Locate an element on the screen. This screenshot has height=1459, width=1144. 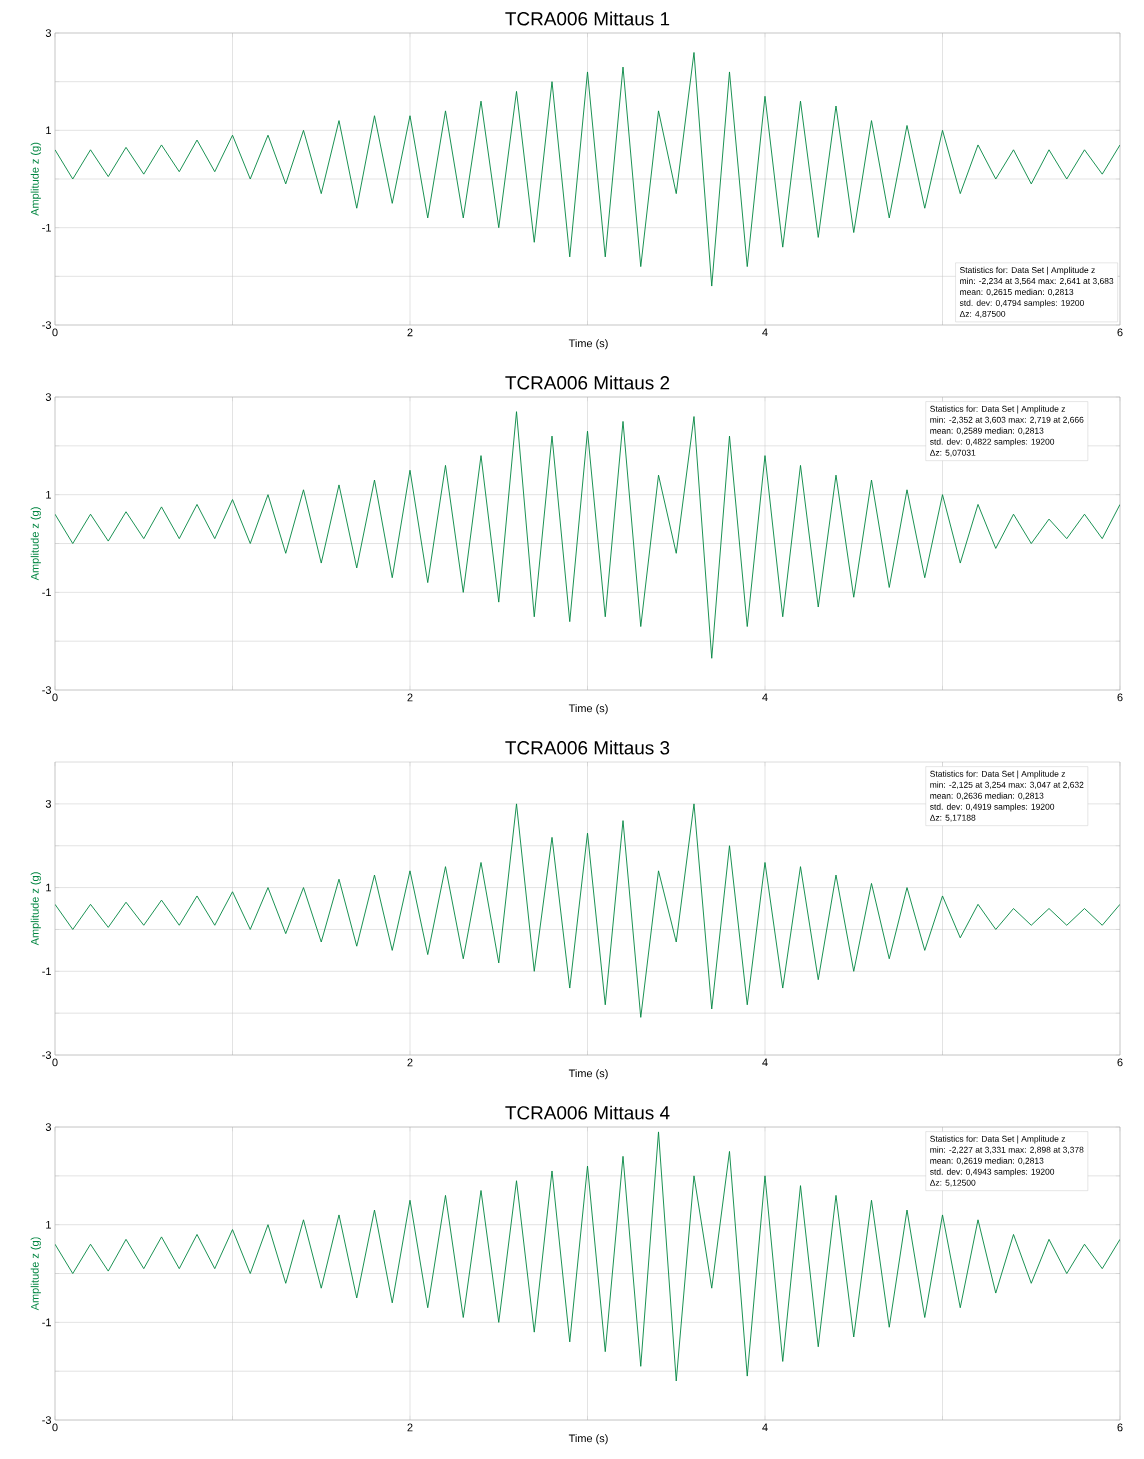
annotation: Δz: 5,12500 is located at coordinates (953, 1183).